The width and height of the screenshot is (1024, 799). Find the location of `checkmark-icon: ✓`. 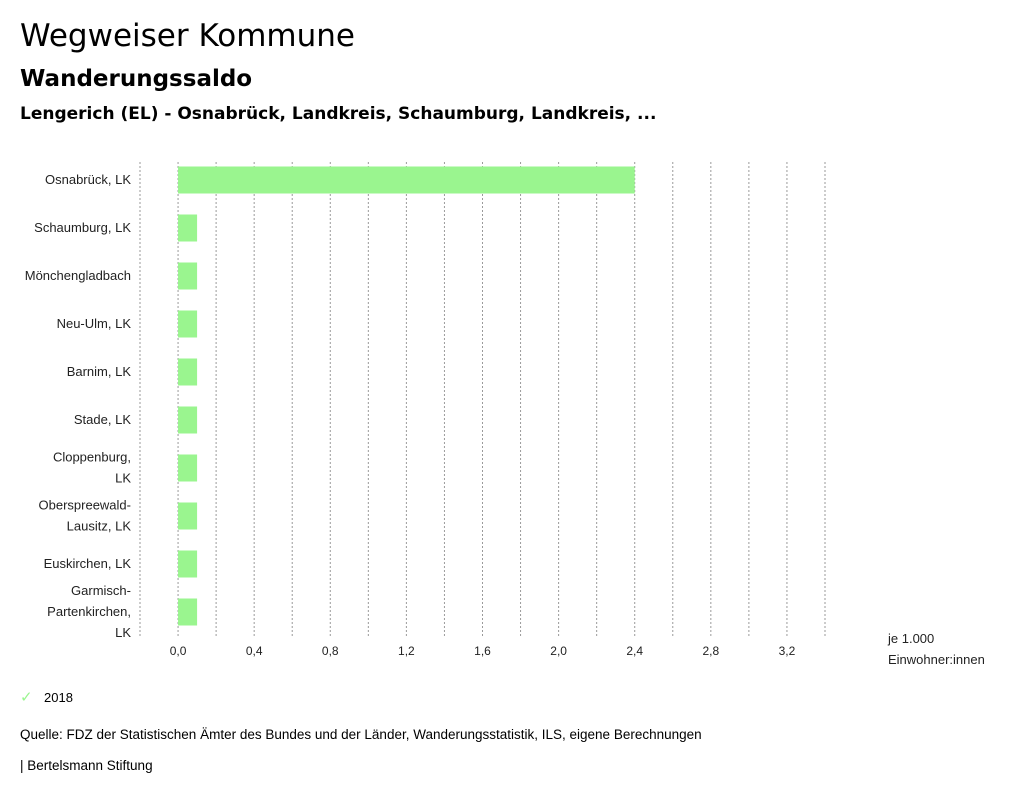

checkmark-icon: ✓ is located at coordinates (26, 697).